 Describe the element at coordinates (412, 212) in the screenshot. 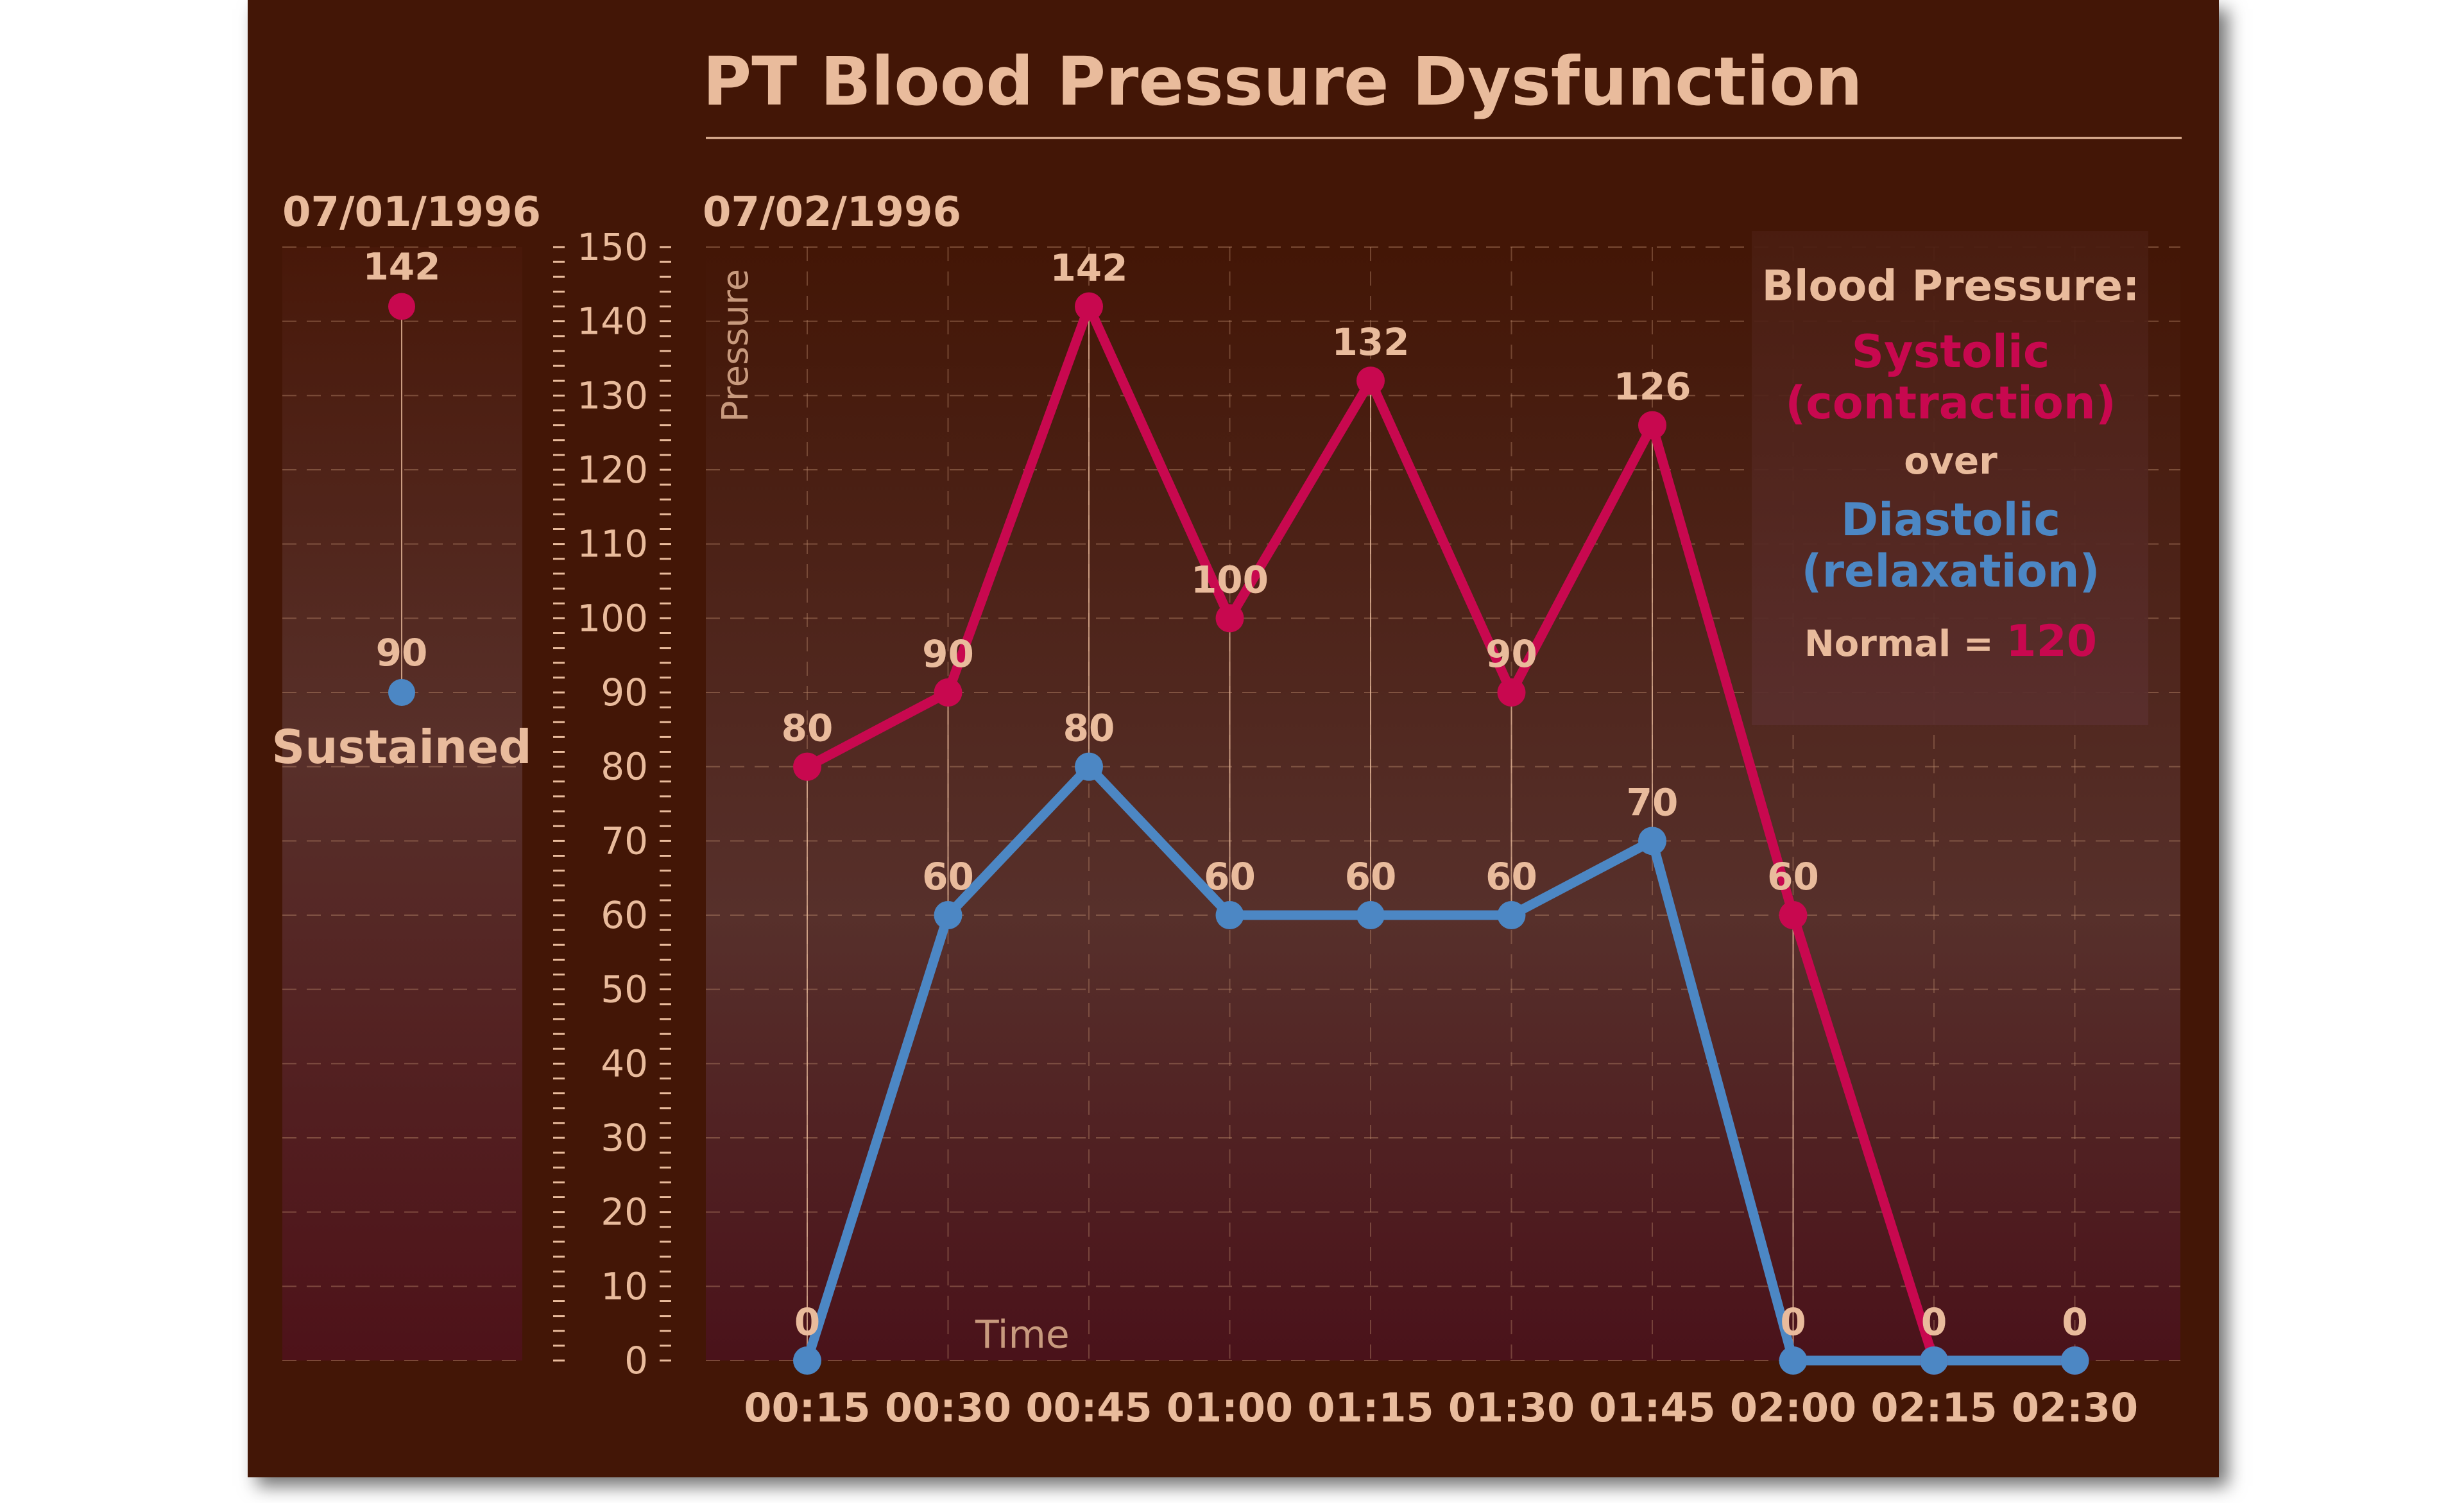

I see `prior-date: 07/01/1996` at that location.